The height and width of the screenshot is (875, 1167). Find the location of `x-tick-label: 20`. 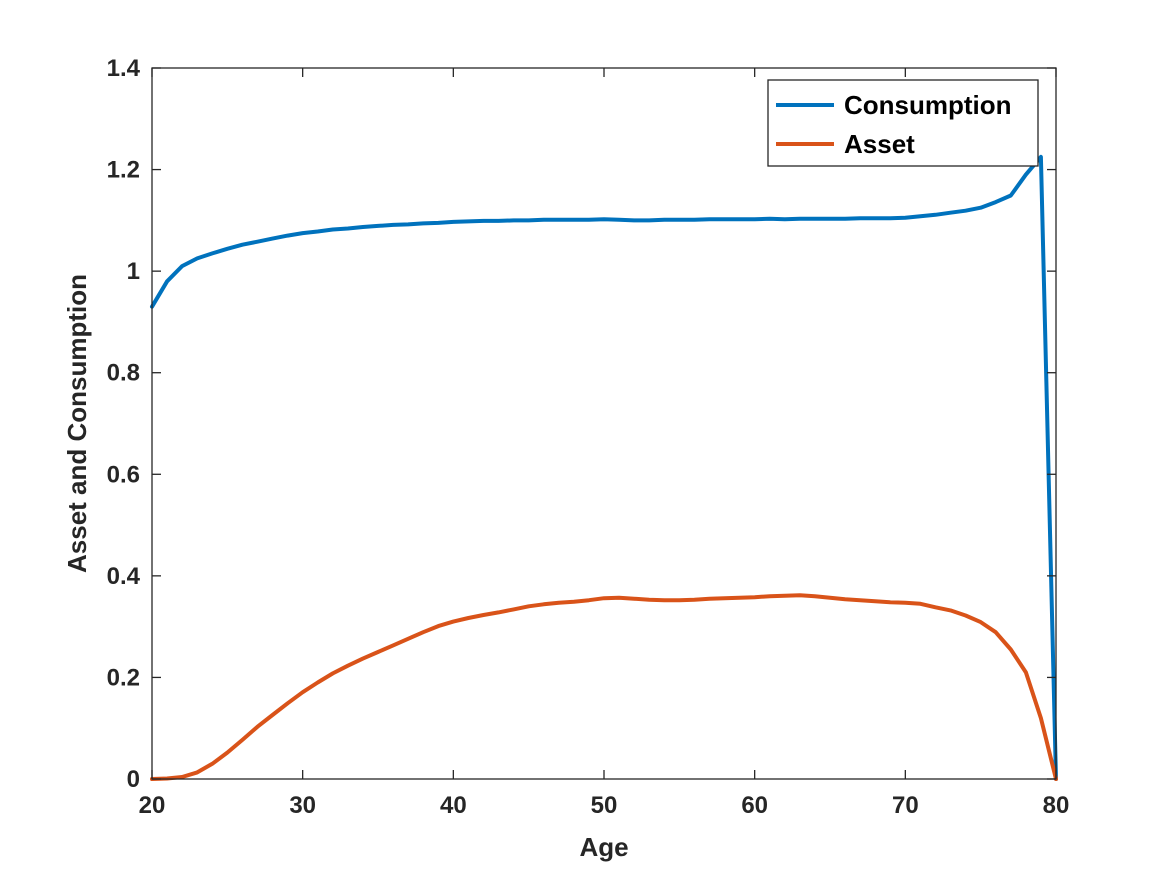

x-tick-label: 20 is located at coordinates (152, 805).